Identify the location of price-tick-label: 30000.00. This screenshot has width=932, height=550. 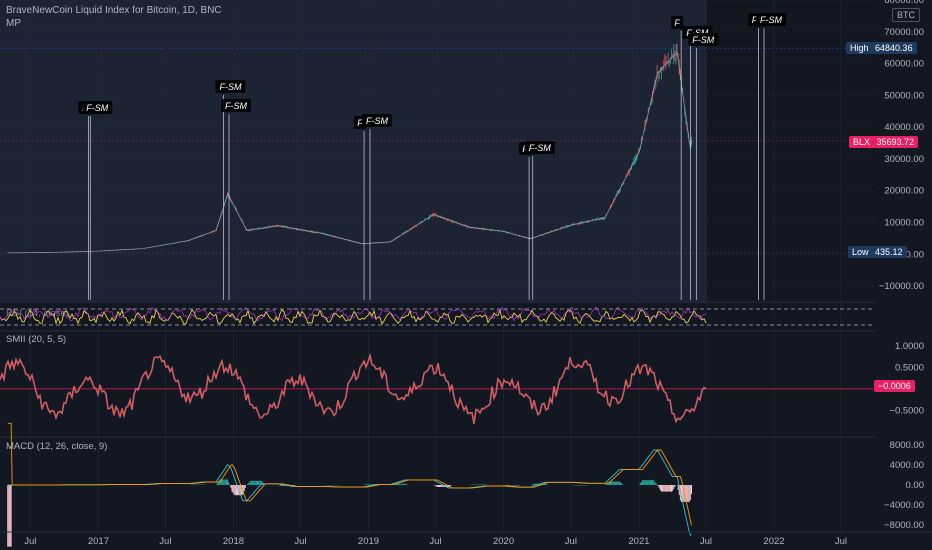
(904, 159).